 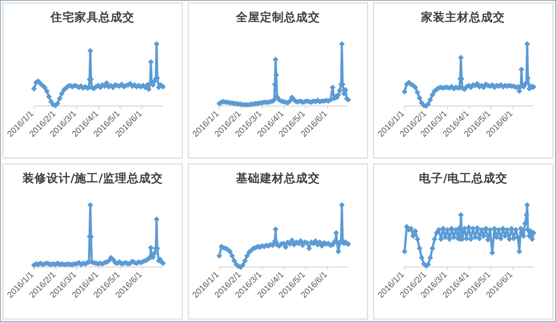 I want to click on chart-title: 基础建材总成交, so click(x=277, y=178).